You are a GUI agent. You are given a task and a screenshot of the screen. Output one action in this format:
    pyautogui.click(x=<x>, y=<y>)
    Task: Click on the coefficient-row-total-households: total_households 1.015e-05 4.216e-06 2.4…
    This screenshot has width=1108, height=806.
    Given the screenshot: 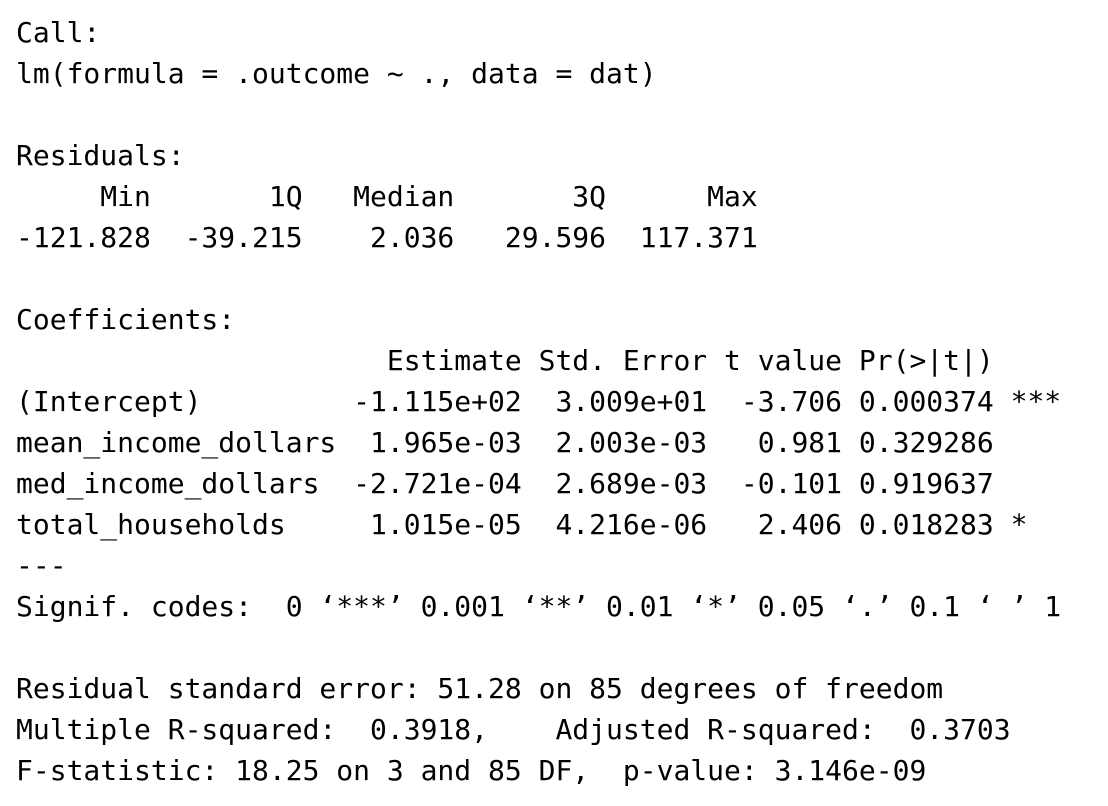 What is the action you would take?
    pyautogui.click(x=539, y=524)
    